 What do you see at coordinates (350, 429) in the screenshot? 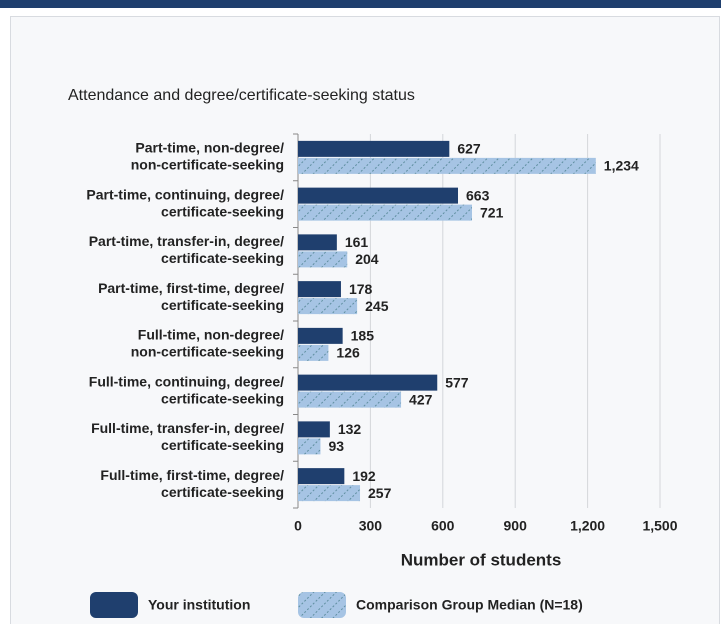
I see `value-label: 132` at bounding box center [350, 429].